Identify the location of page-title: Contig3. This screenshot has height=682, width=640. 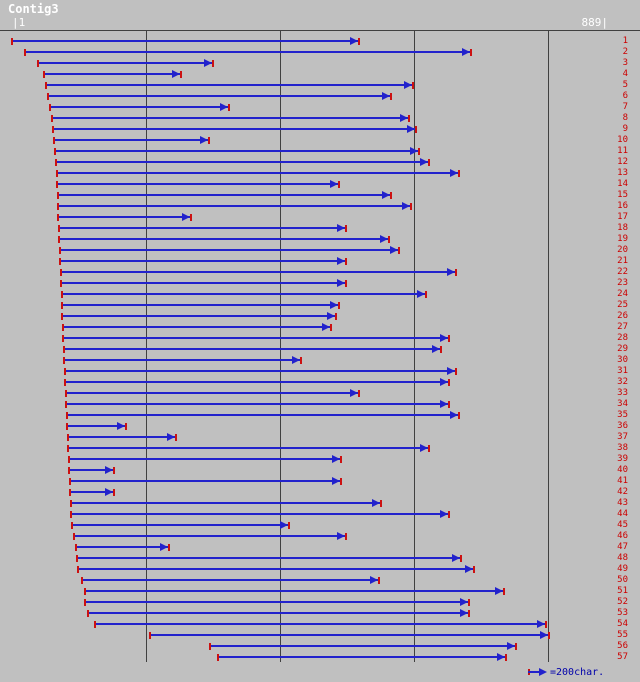
(33, 9).